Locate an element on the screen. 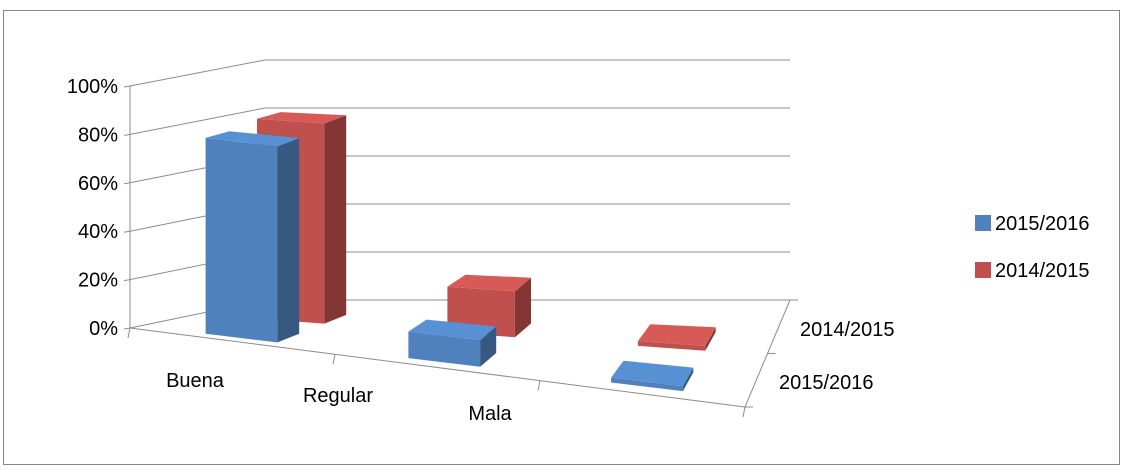 This screenshot has height=470, width=1125. x-tick-label-regular: Regular is located at coordinates (338, 396).